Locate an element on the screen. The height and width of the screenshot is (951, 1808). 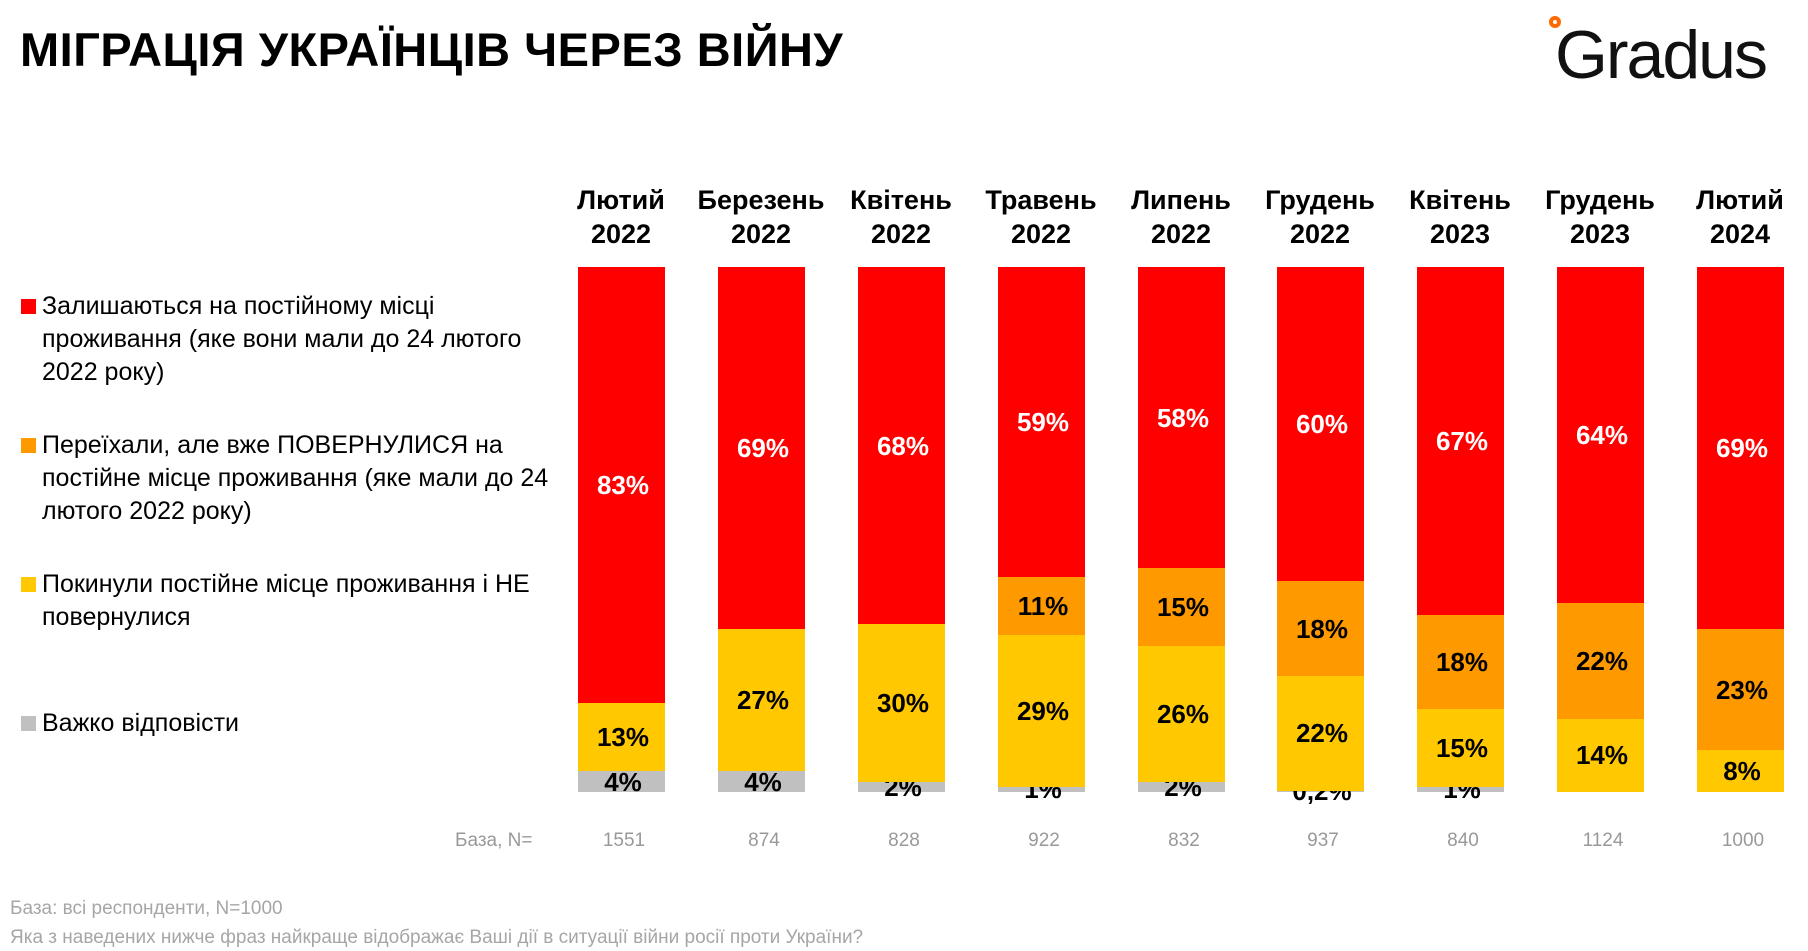
data-label: 23% is located at coordinates (1742, 689).